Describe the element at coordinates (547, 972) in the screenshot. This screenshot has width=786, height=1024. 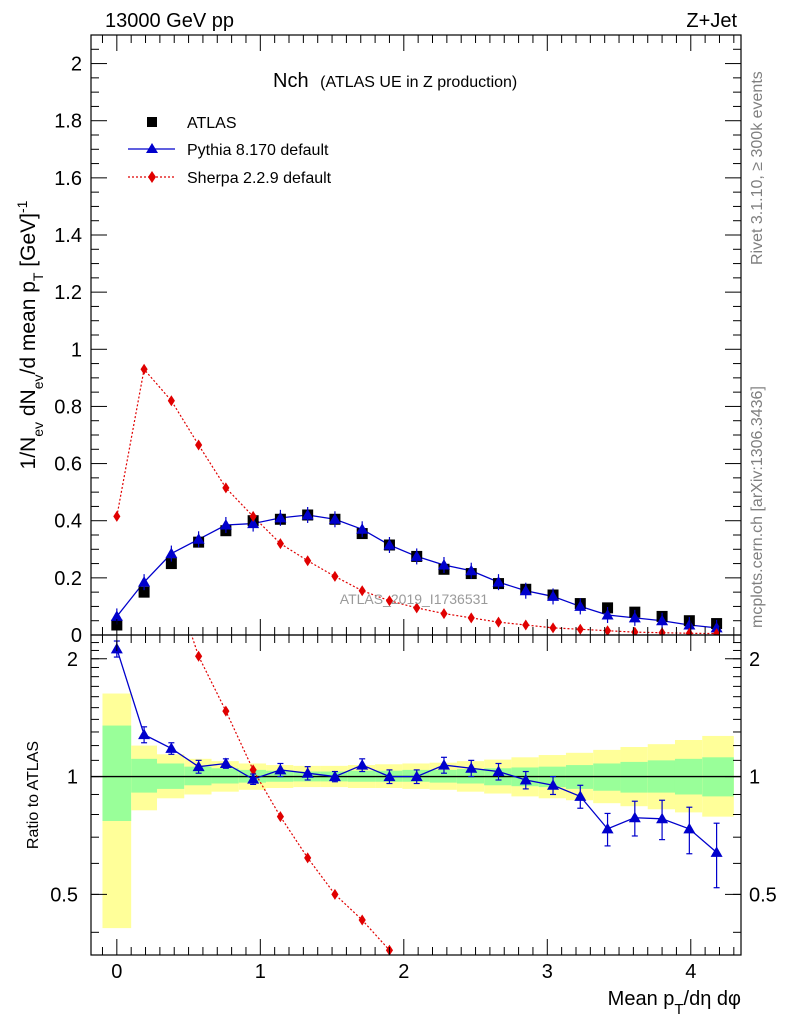
I see `x-tick-label: 3` at that location.